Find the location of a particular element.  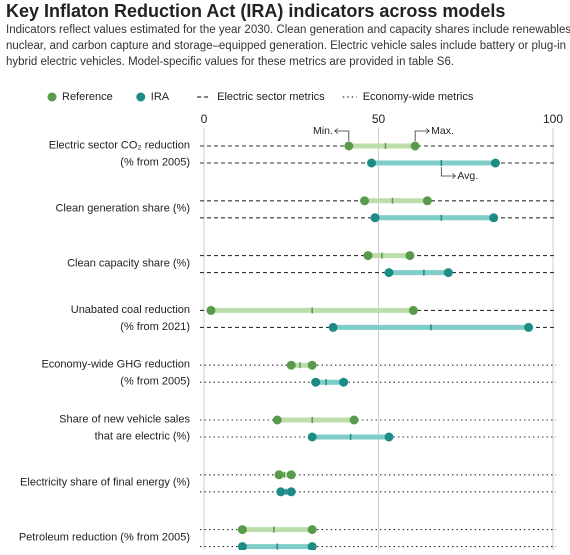

legend-label: Reference is located at coordinates (87, 97).